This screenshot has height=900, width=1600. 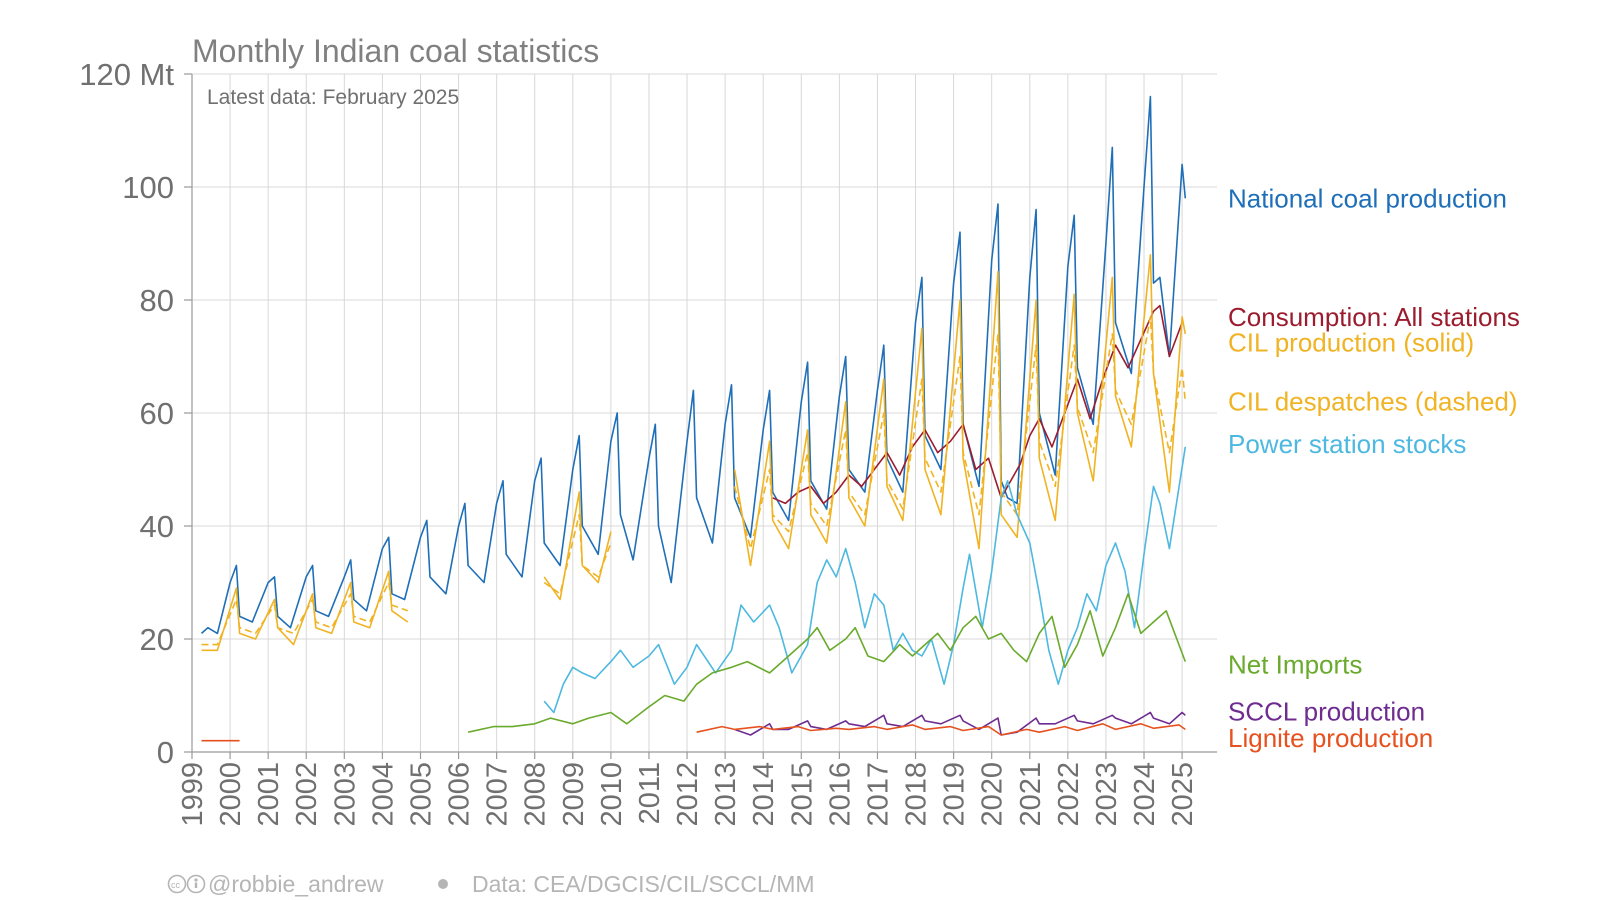 I want to click on data-source: Data: CEA/DGCIS/CIL/SCCL/MM, so click(x=643, y=884).